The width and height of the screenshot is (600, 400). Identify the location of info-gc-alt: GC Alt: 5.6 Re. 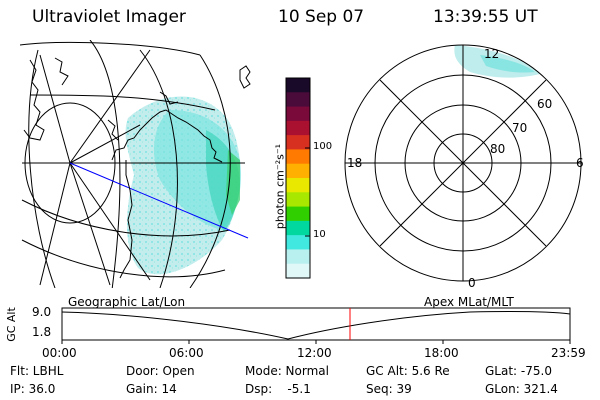
(408, 371).